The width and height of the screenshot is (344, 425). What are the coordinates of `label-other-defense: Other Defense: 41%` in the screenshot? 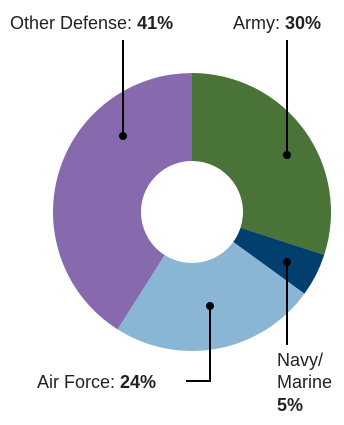 It's located at (91, 23).